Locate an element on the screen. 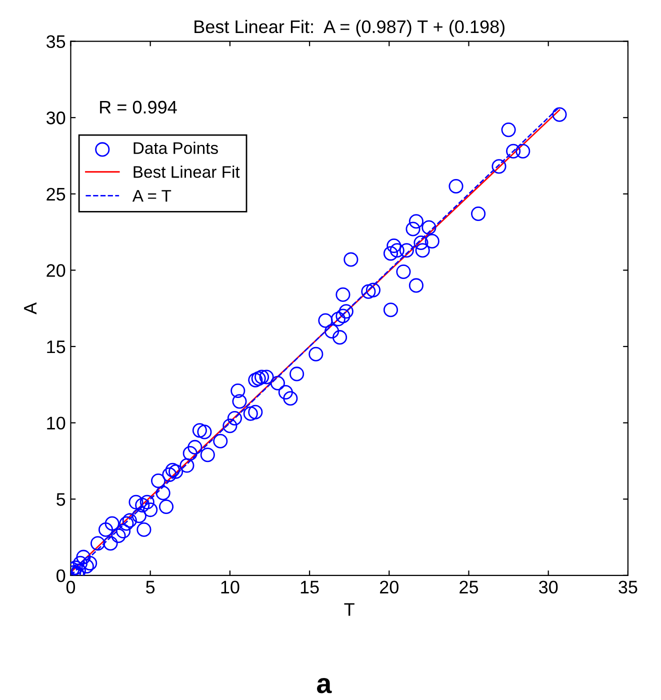 Image resolution: width=661 pixels, height=700 pixels. y-tick-label: 20 is located at coordinates (56, 270).